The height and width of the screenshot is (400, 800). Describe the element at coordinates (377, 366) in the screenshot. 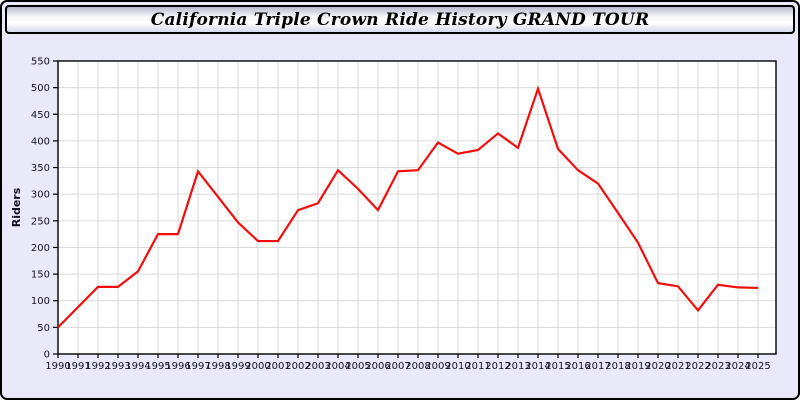

I see `x-tick-label: 2006` at that location.